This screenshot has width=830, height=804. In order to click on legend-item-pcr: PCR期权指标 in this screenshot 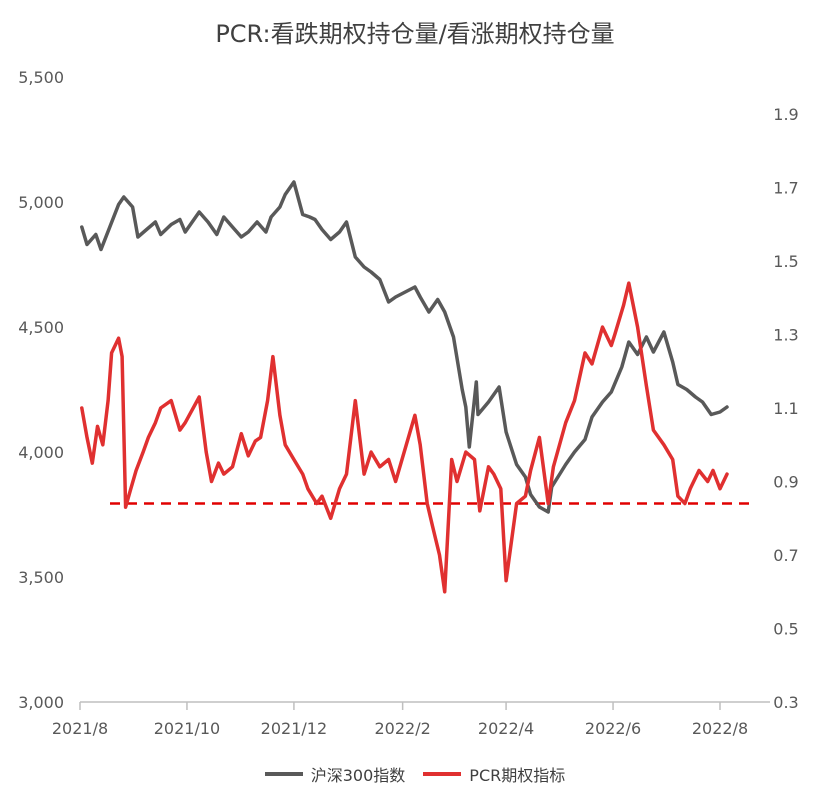, I will do `click(494, 774)`.